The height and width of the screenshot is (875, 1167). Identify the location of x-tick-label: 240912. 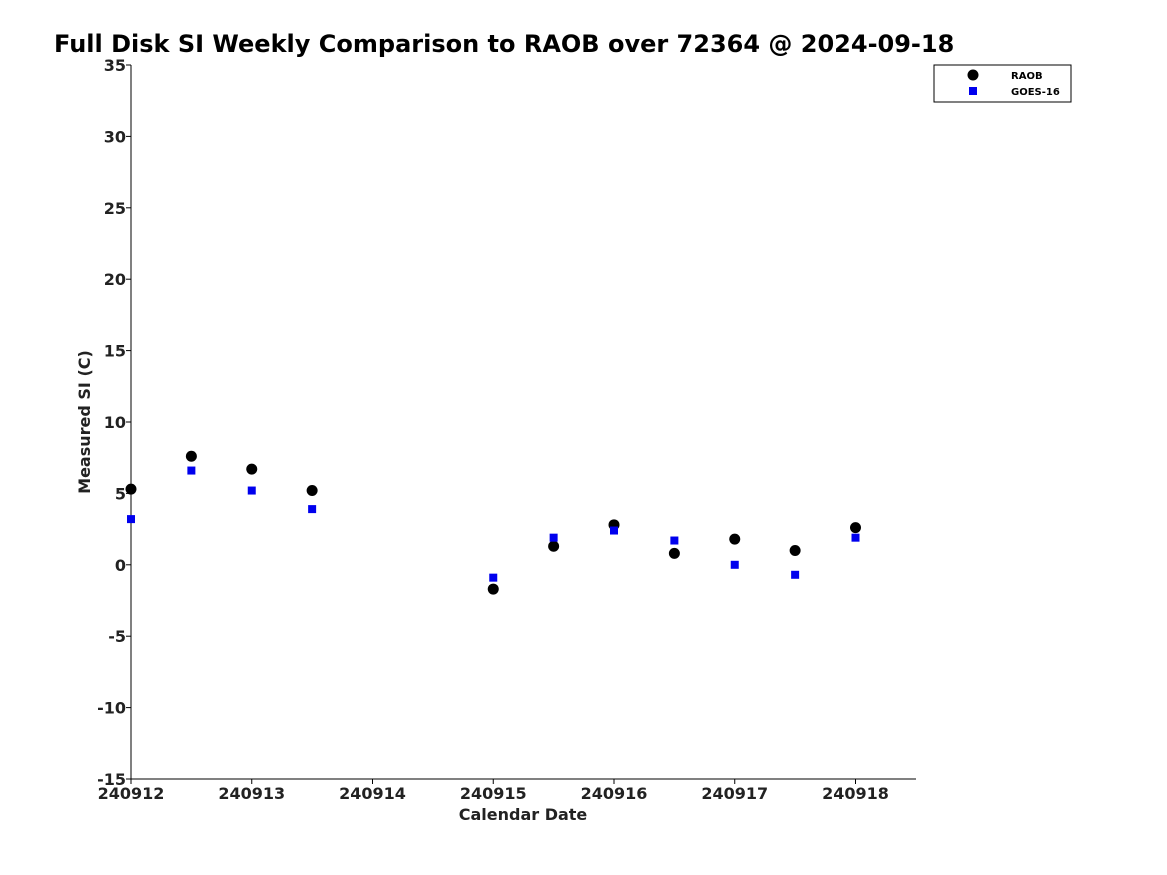
(131, 793).